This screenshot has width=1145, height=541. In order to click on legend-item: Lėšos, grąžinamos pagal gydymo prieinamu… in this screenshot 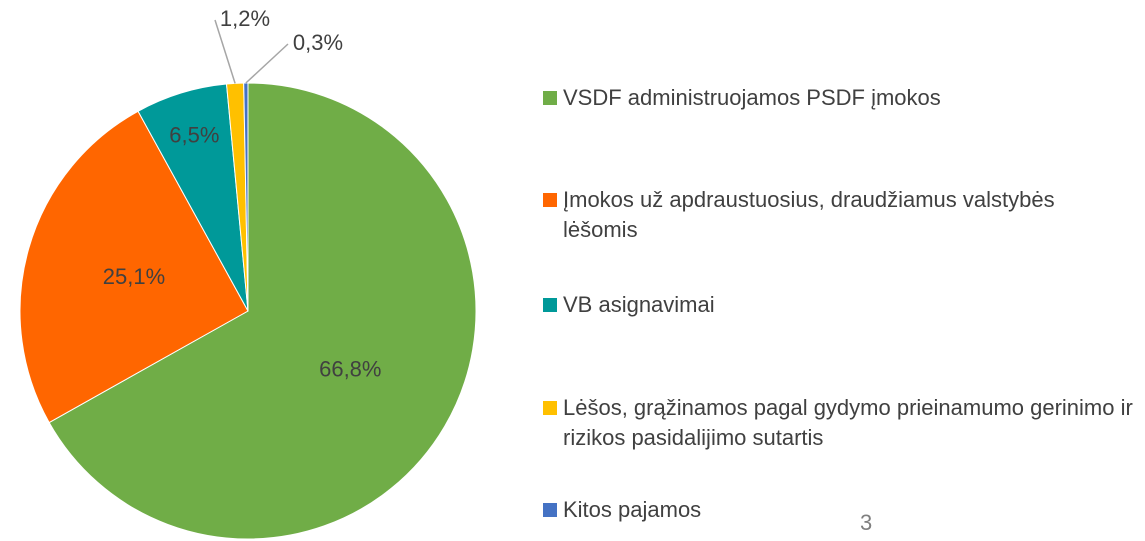, I will do `click(838, 423)`.